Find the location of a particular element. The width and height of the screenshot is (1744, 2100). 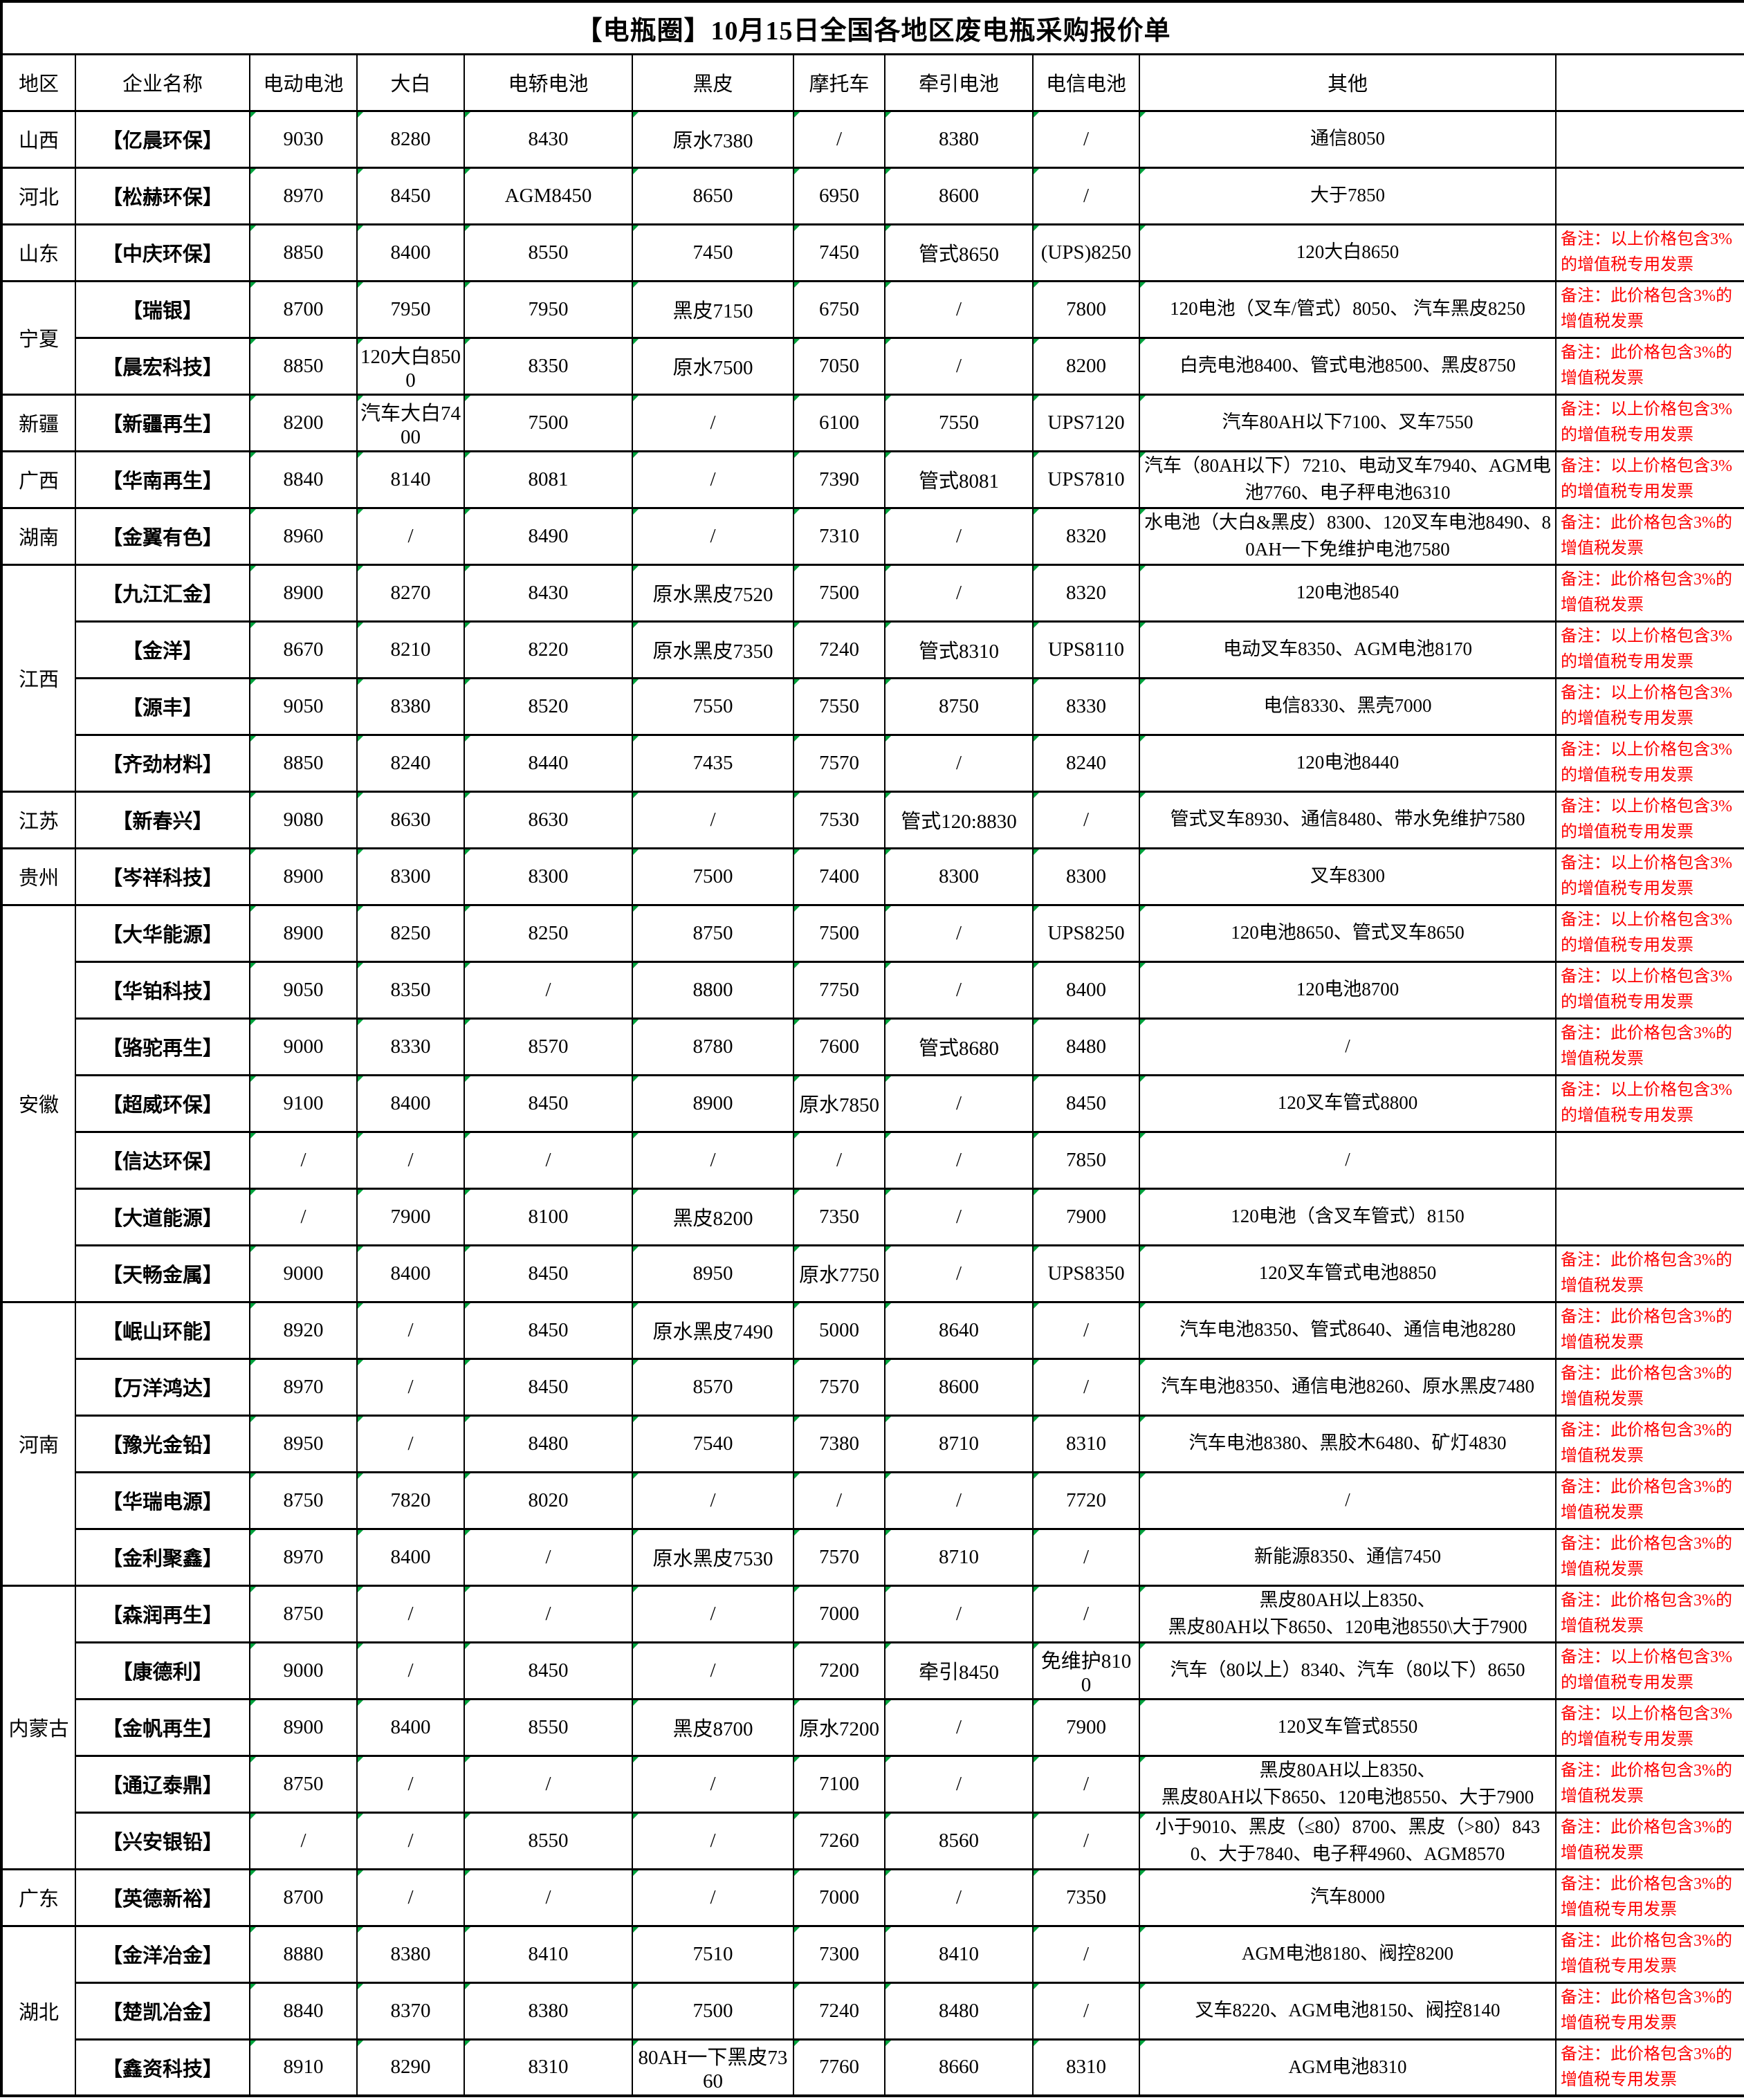

cell-qianyin: 8640 is located at coordinates (959, 1330).